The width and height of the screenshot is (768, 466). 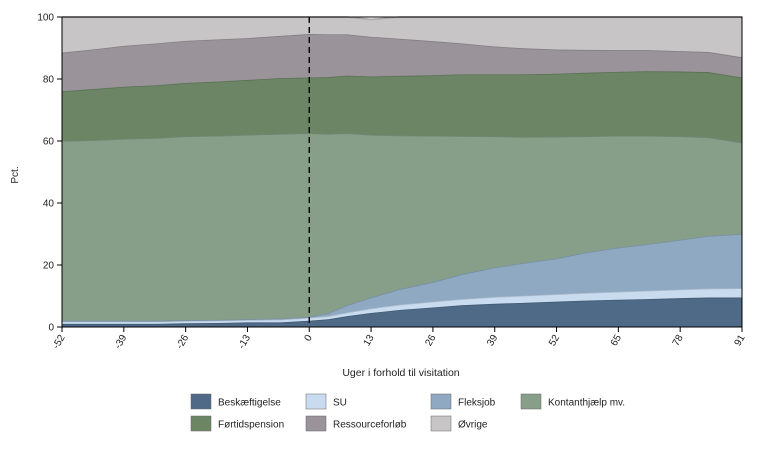 I want to click on y-tick-label: 60, so click(x=49, y=142).